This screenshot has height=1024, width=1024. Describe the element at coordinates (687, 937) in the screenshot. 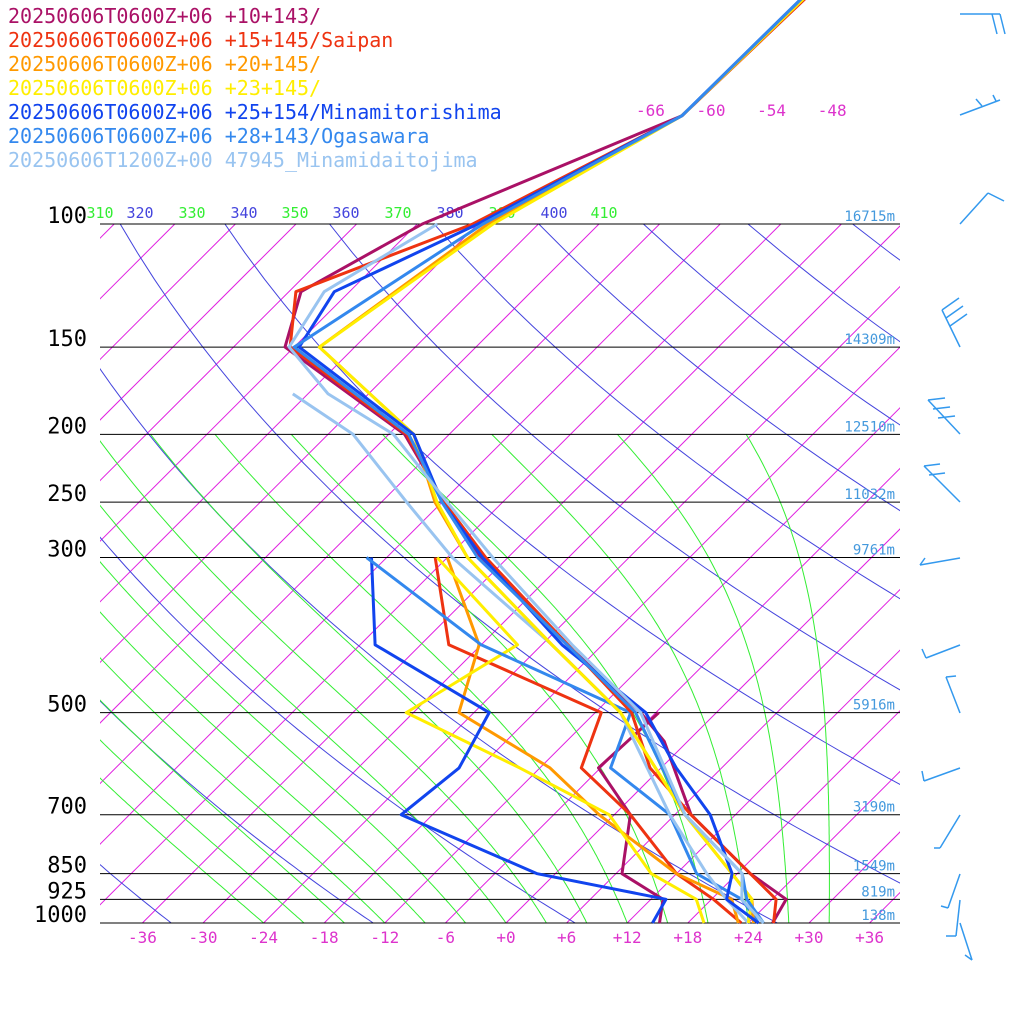

I see `x-tick-label: +18` at that location.